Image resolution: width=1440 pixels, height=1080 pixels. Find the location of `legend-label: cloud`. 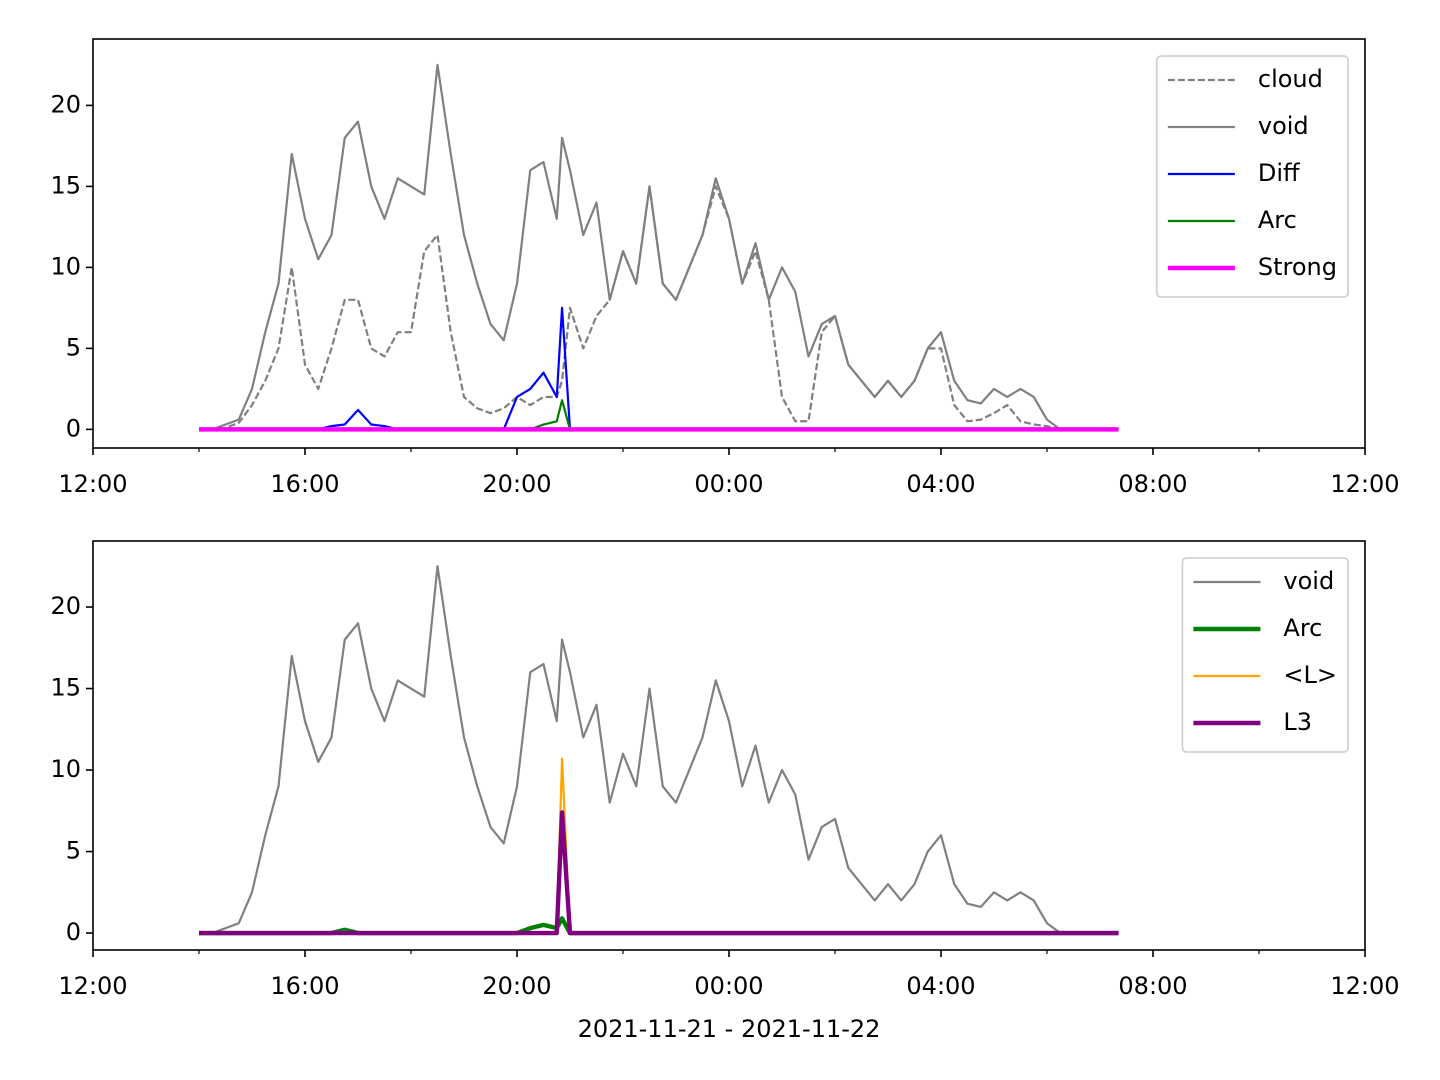

legend-label: cloud is located at coordinates (1290, 79).